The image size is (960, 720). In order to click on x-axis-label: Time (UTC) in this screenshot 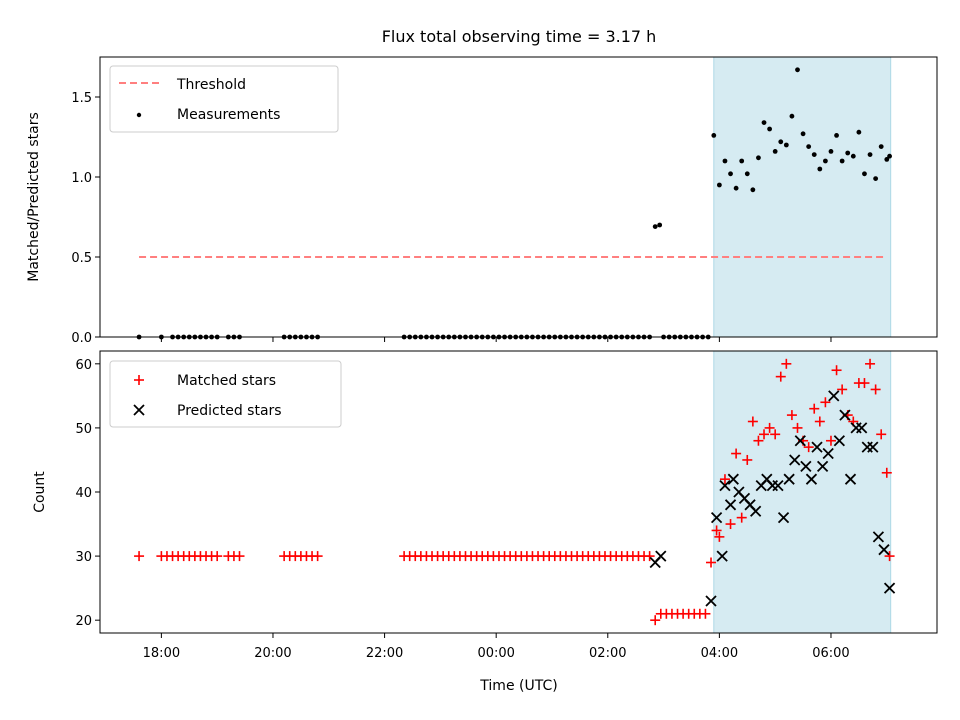, I will do `click(518, 686)`.